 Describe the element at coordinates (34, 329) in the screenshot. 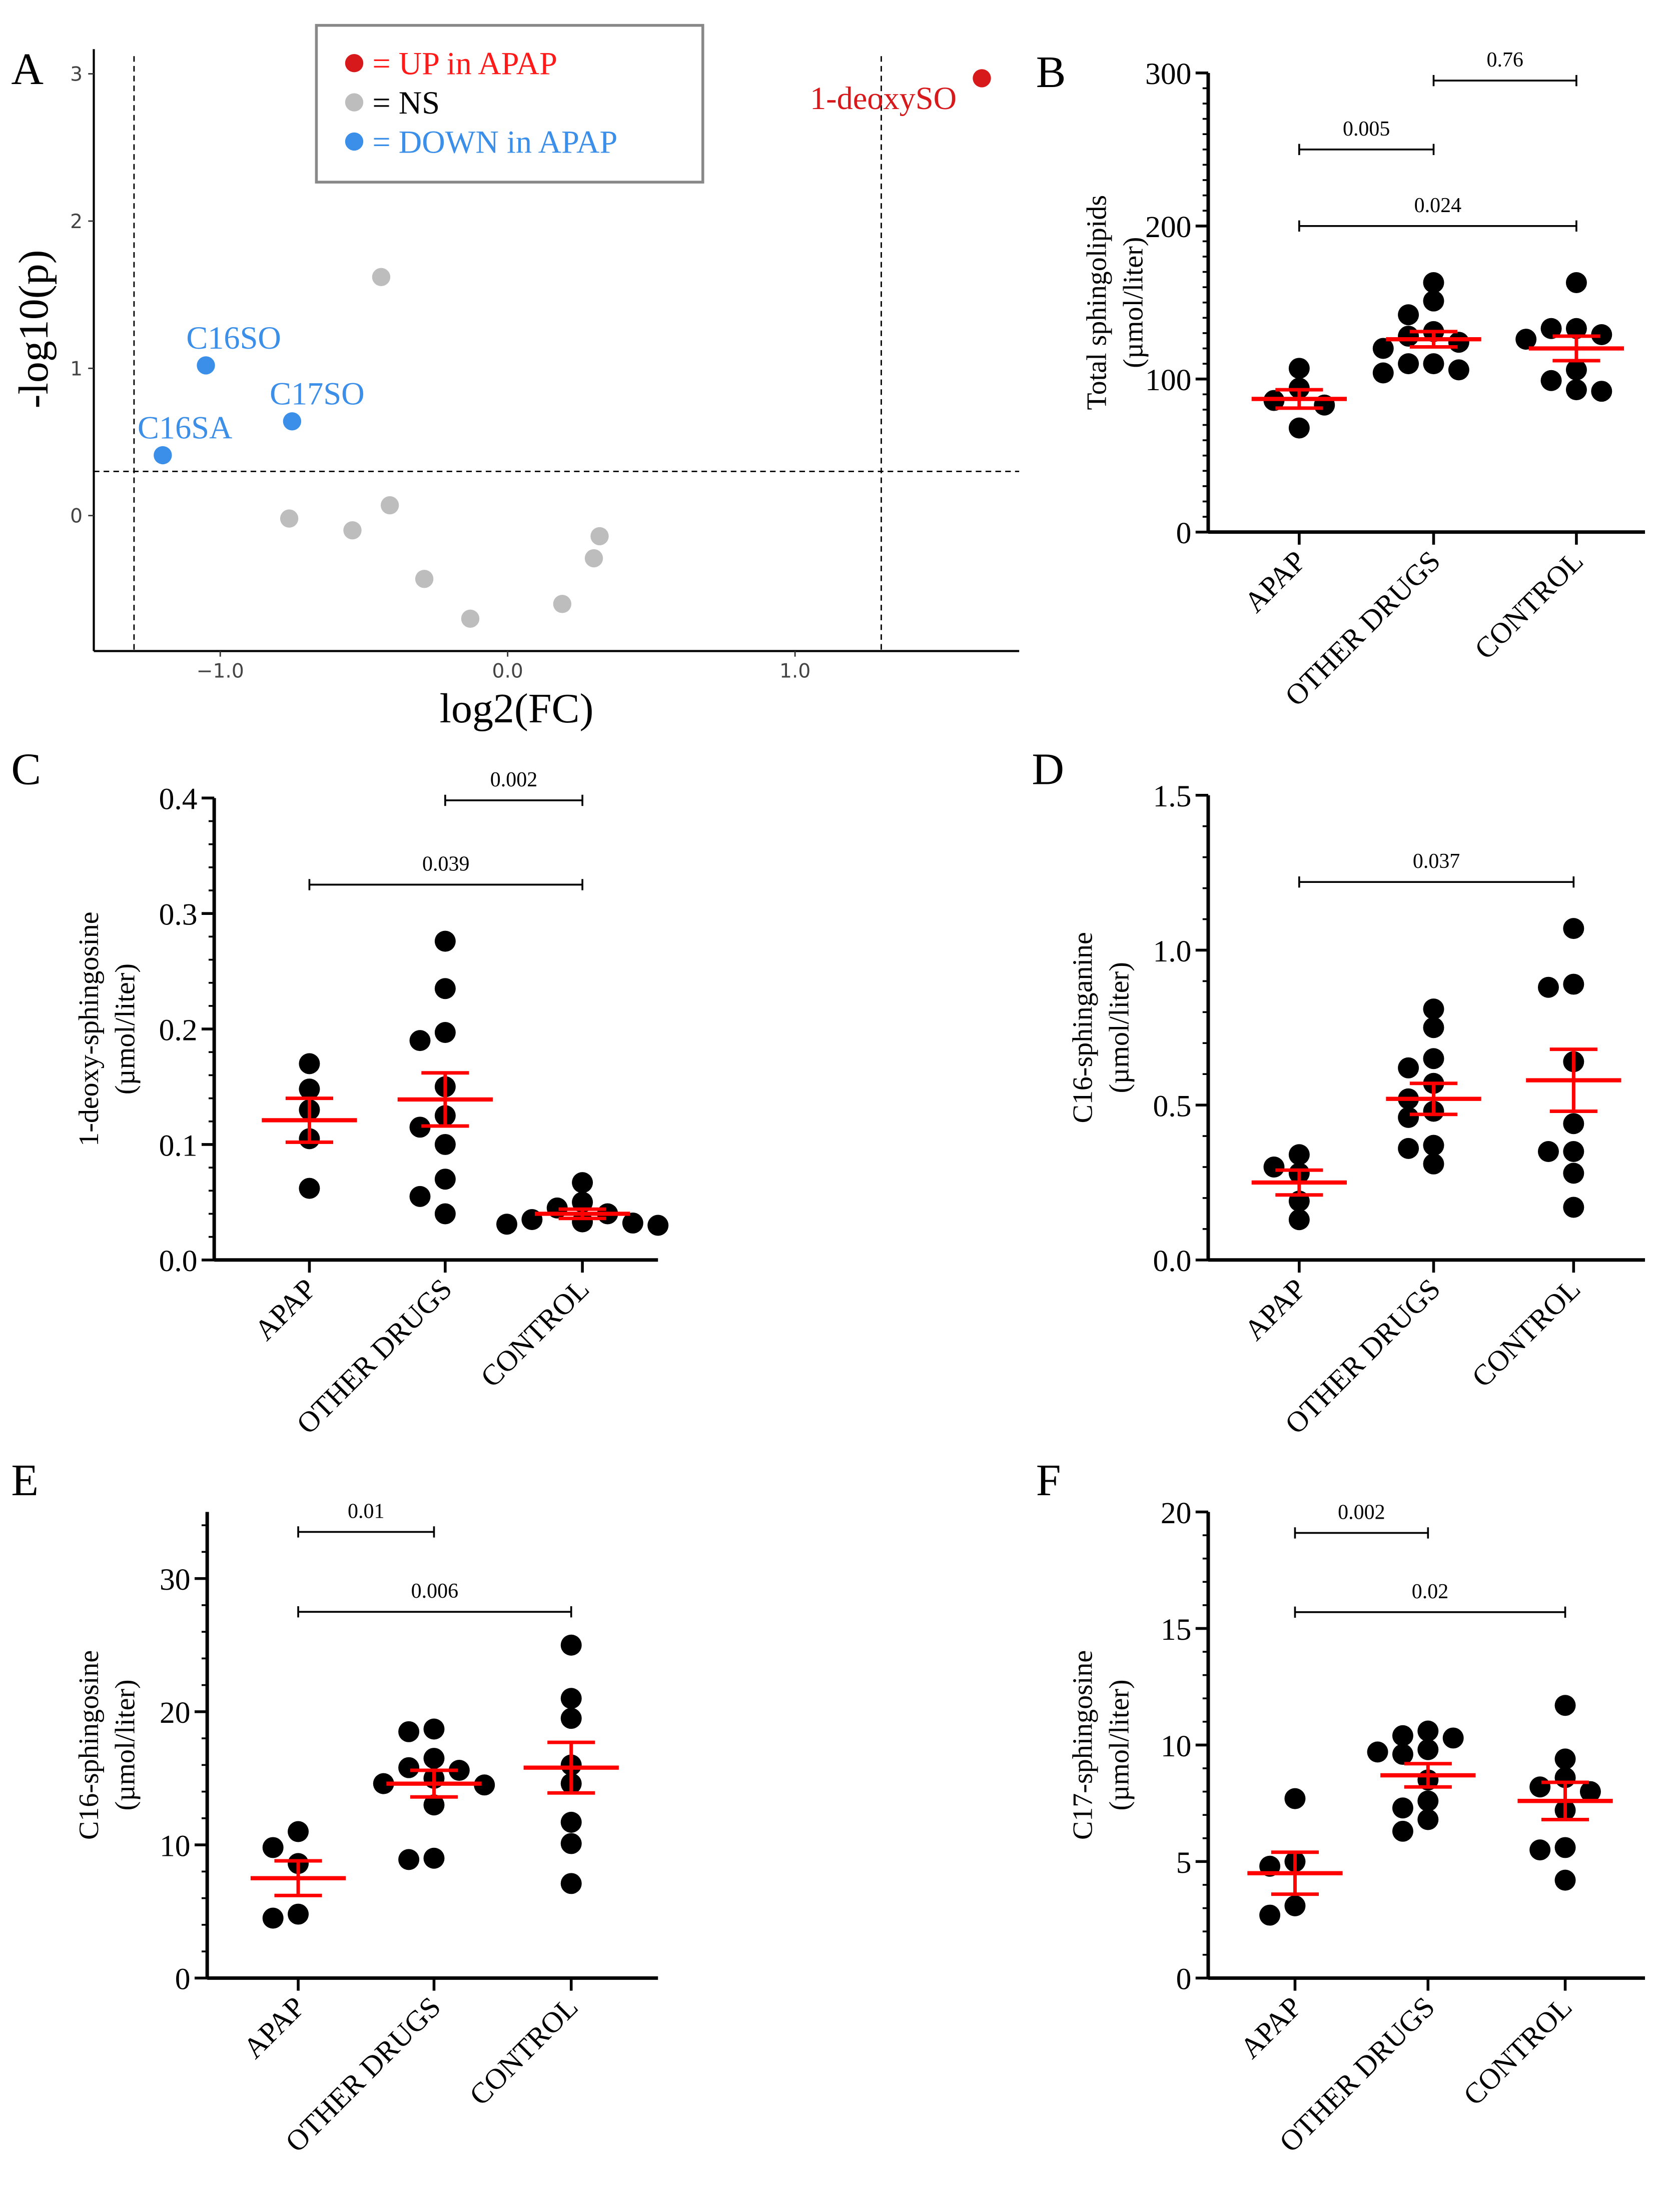

I see `y-axis-title: -log10(p)` at that location.